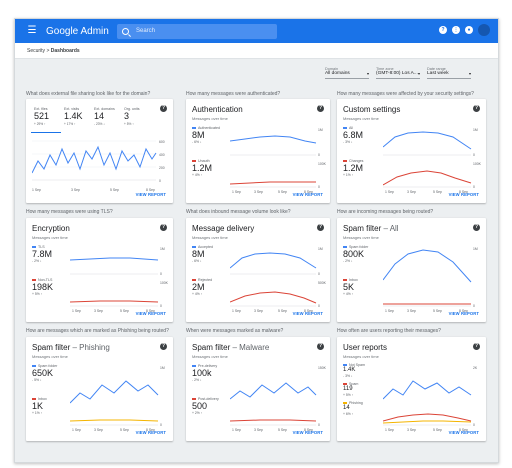  Describe the element at coordinates (37, 380) in the screenshot. I see `metric-change: - 5% ↓` at that location.